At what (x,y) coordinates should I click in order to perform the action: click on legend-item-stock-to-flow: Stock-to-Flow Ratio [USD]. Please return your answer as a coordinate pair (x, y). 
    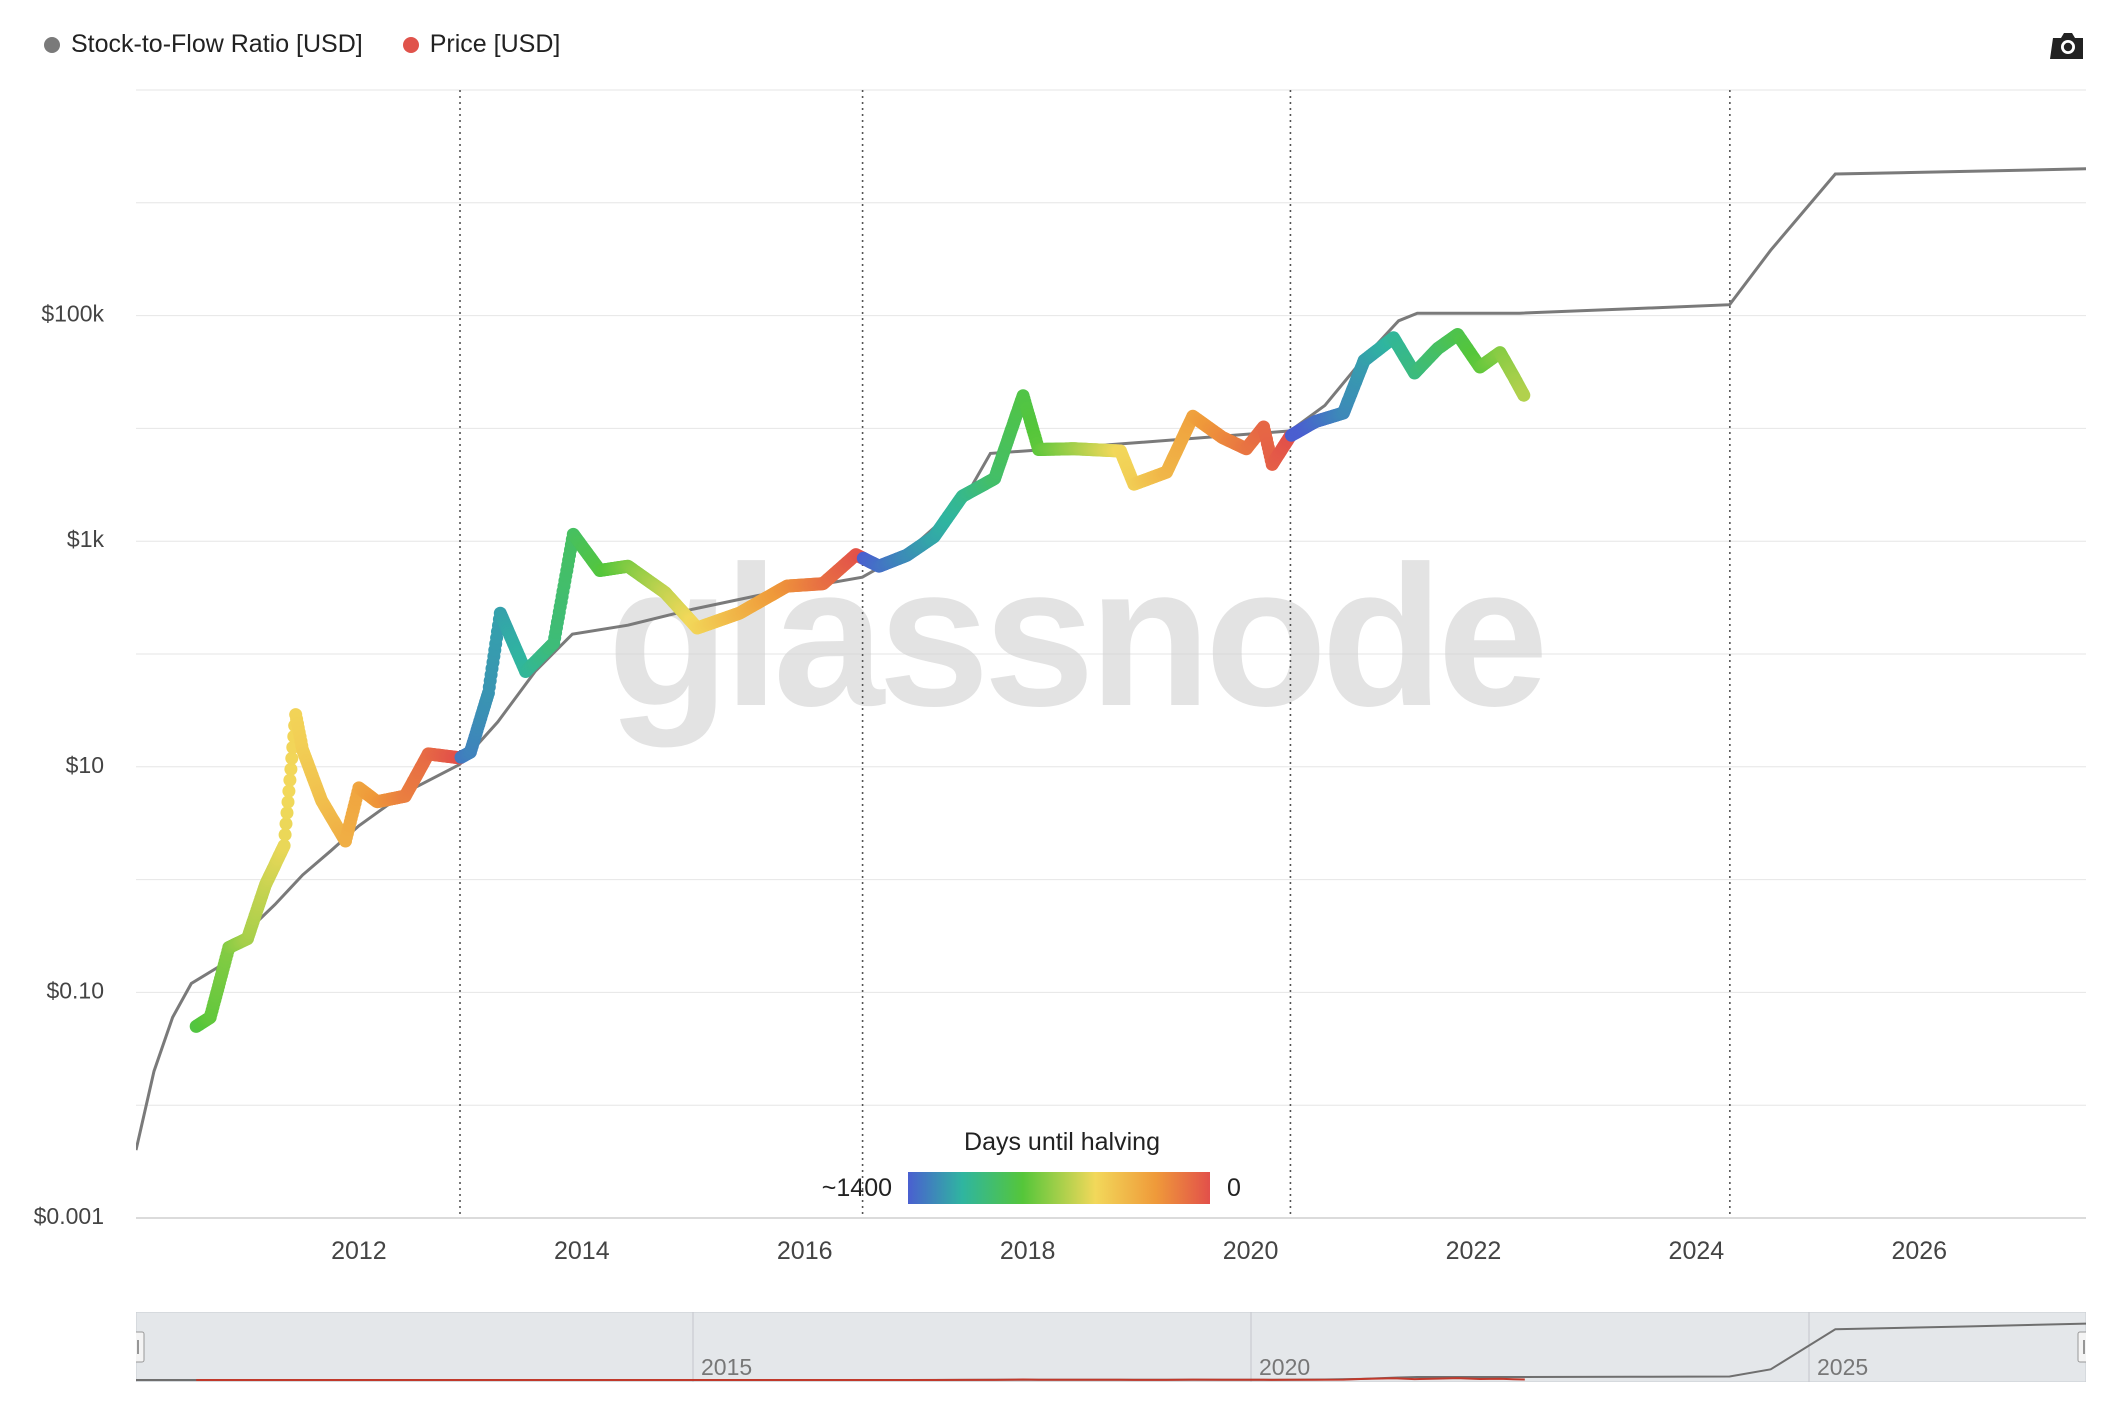
    Looking at the image, I should click on (203, 44).